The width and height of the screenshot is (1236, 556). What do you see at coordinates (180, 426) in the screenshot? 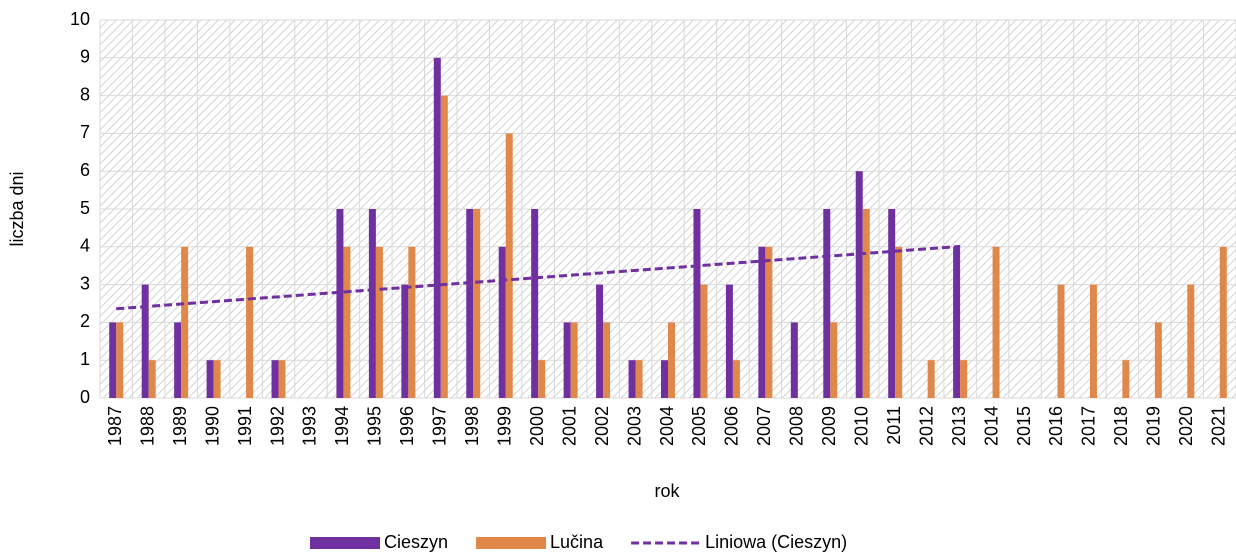
I see `x-tick-label: 1989` at bounding box center [180, 426].